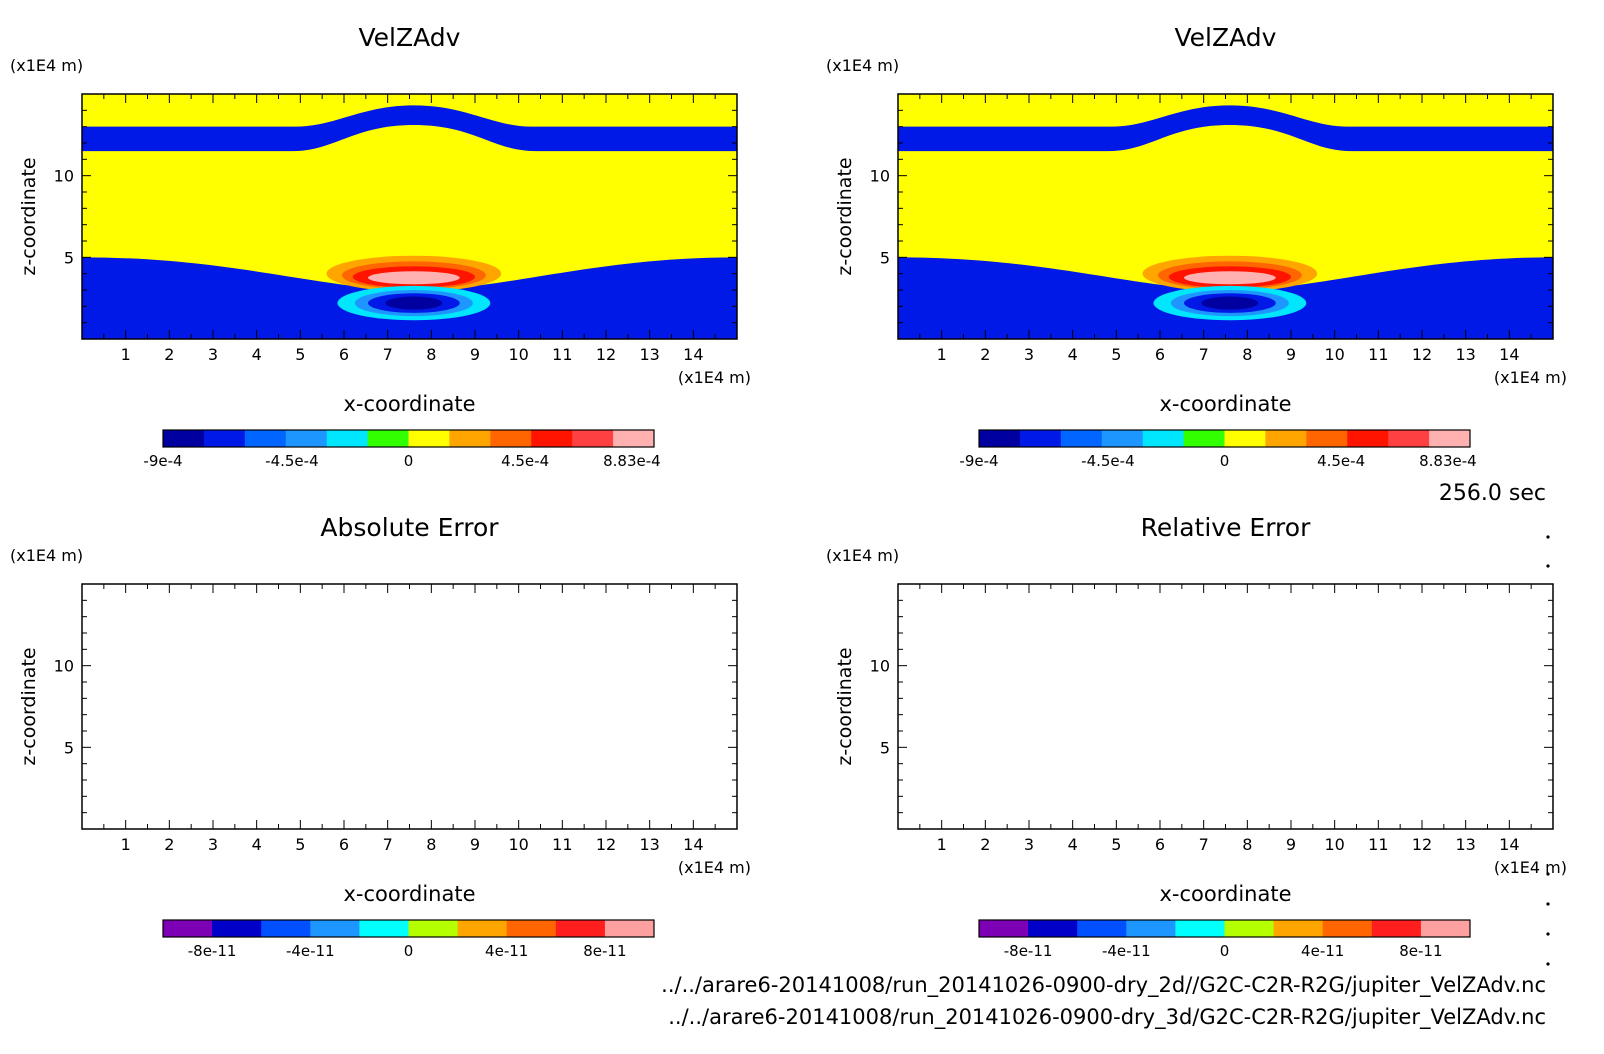 This screenshot has height=1054, width=1604. Describe the element at coordinates (1204, 354) in the screenshot. I see `x-tick-label: 7` at that location.